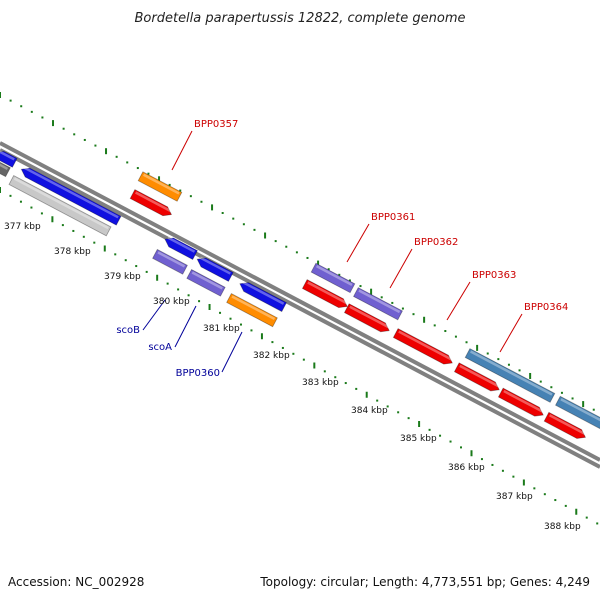 The height and width of the screenshot is (600, 600). Describe the element at coordinates (76, 582) in the screenshot. I see `accession-text: Accession: NC_002928` at that location.